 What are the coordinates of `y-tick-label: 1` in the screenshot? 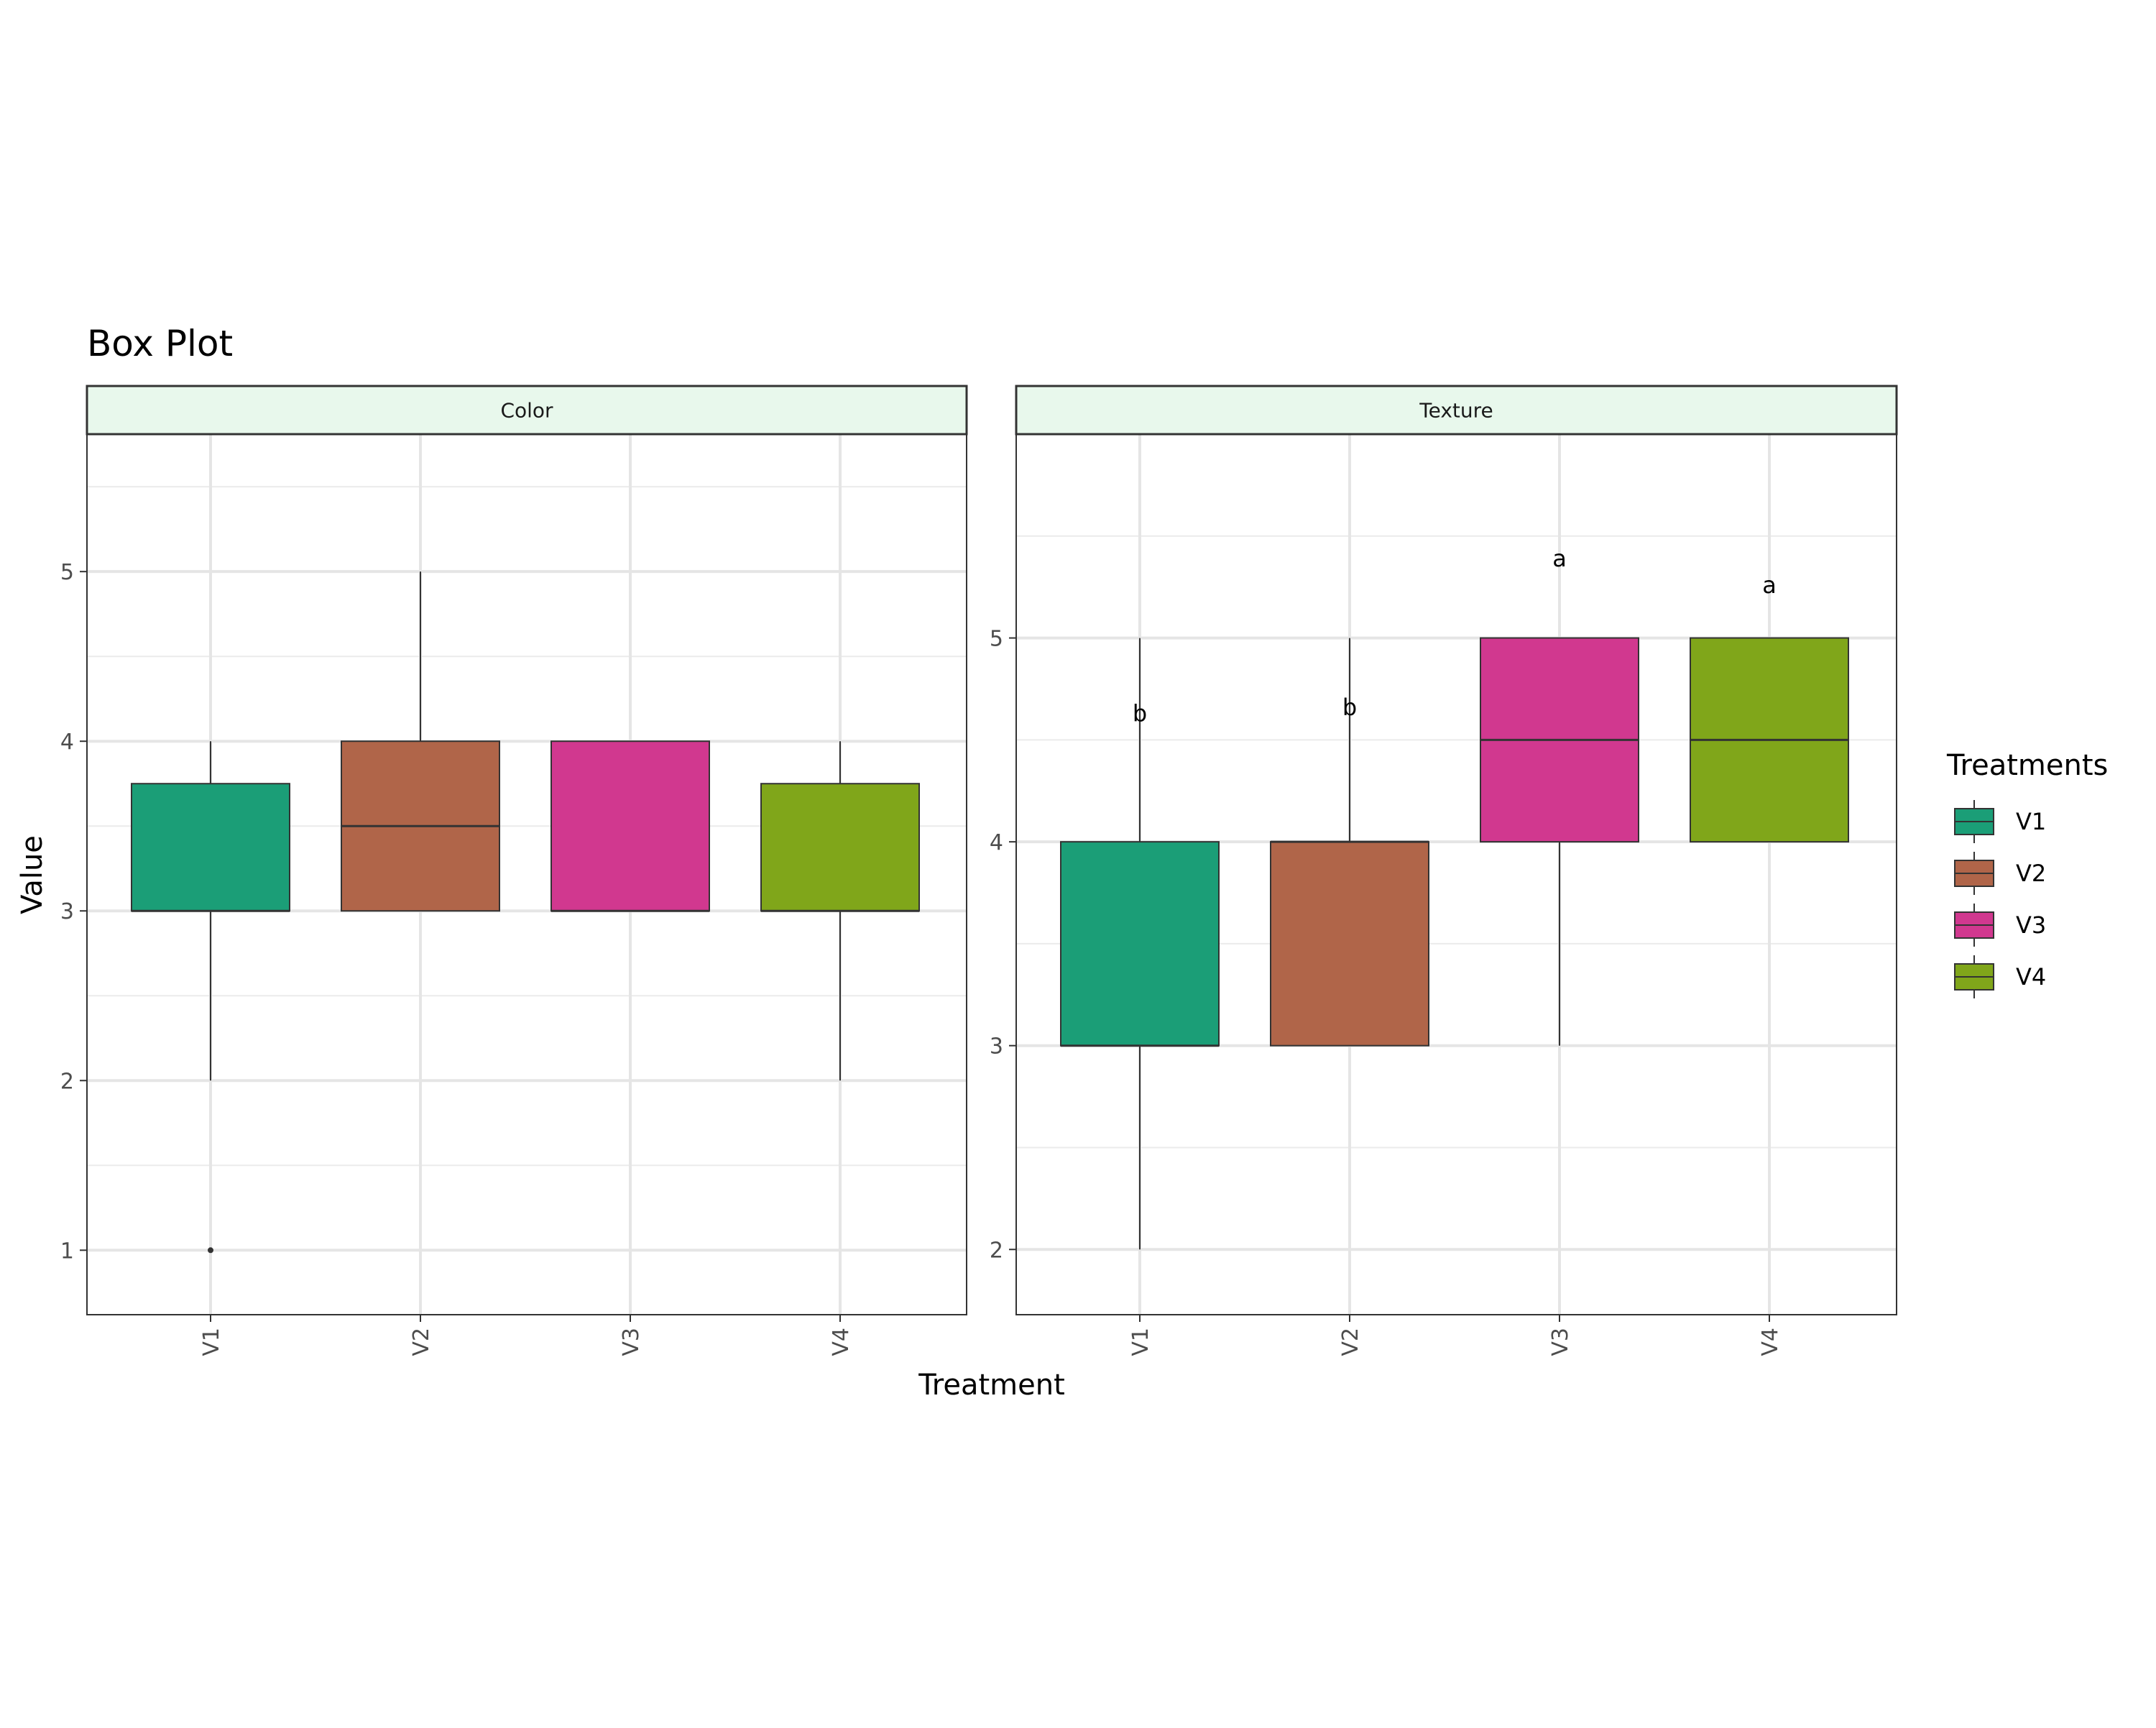 It's located at (67, 1251).